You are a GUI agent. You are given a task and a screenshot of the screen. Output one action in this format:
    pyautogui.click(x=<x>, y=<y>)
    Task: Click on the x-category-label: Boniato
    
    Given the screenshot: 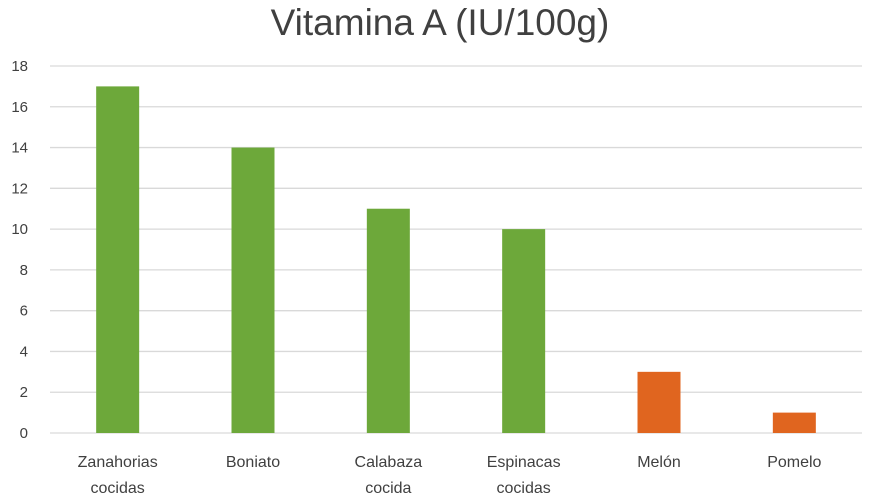 What is the action you would take?
    pyautogui.click(x=253, y=462)
    